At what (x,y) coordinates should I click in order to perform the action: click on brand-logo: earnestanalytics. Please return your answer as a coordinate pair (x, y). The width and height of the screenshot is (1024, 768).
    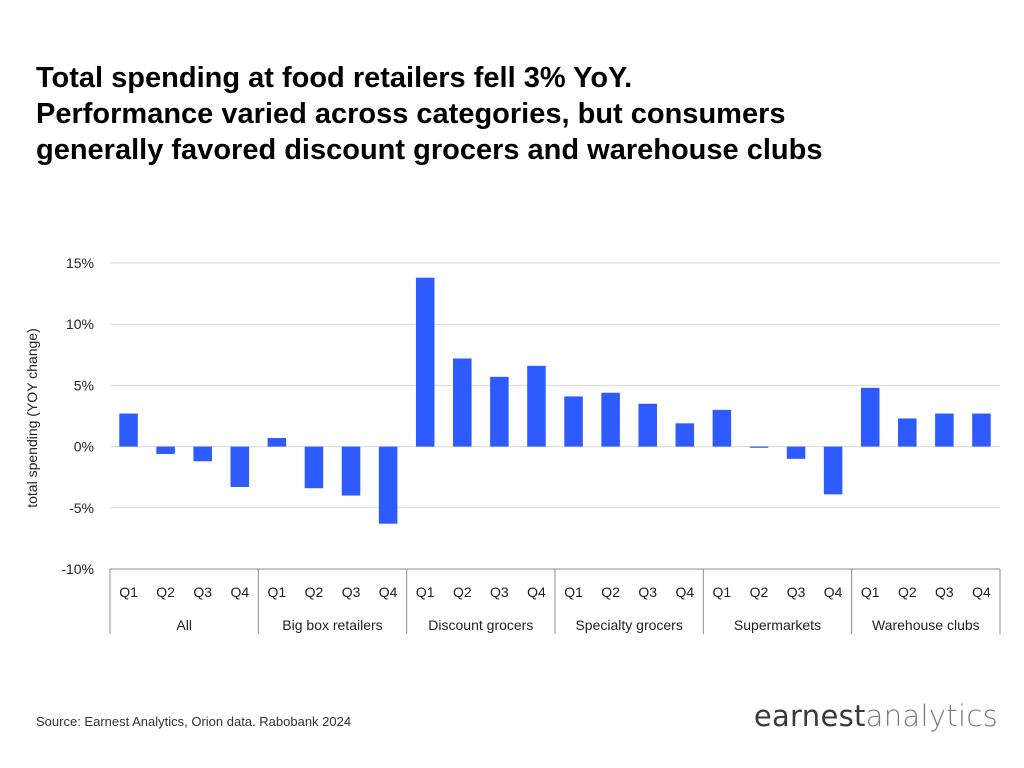
    Looking at the image, I should click on (876, 716).